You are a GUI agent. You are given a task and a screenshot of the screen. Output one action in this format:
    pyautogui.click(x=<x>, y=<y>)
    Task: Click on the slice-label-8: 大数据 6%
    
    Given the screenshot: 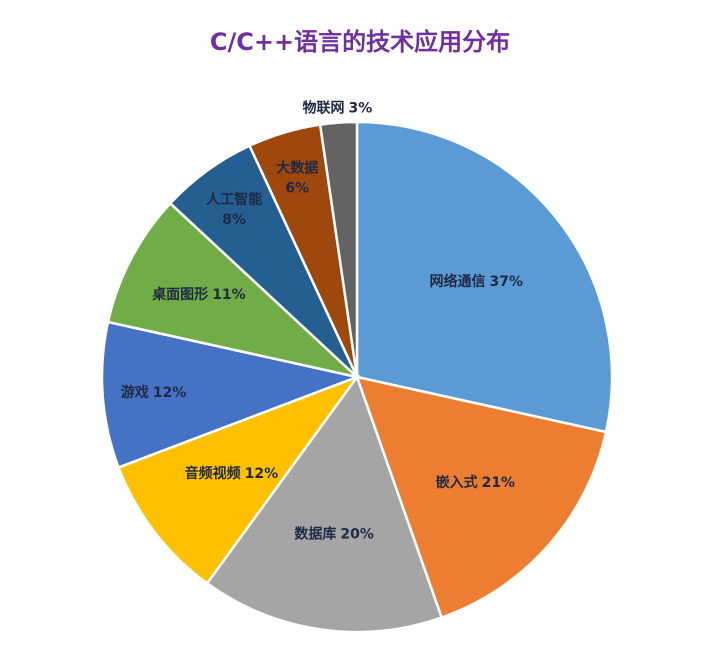 What is the action you would take?
    pyautogui.click(x=297, y=178)
    